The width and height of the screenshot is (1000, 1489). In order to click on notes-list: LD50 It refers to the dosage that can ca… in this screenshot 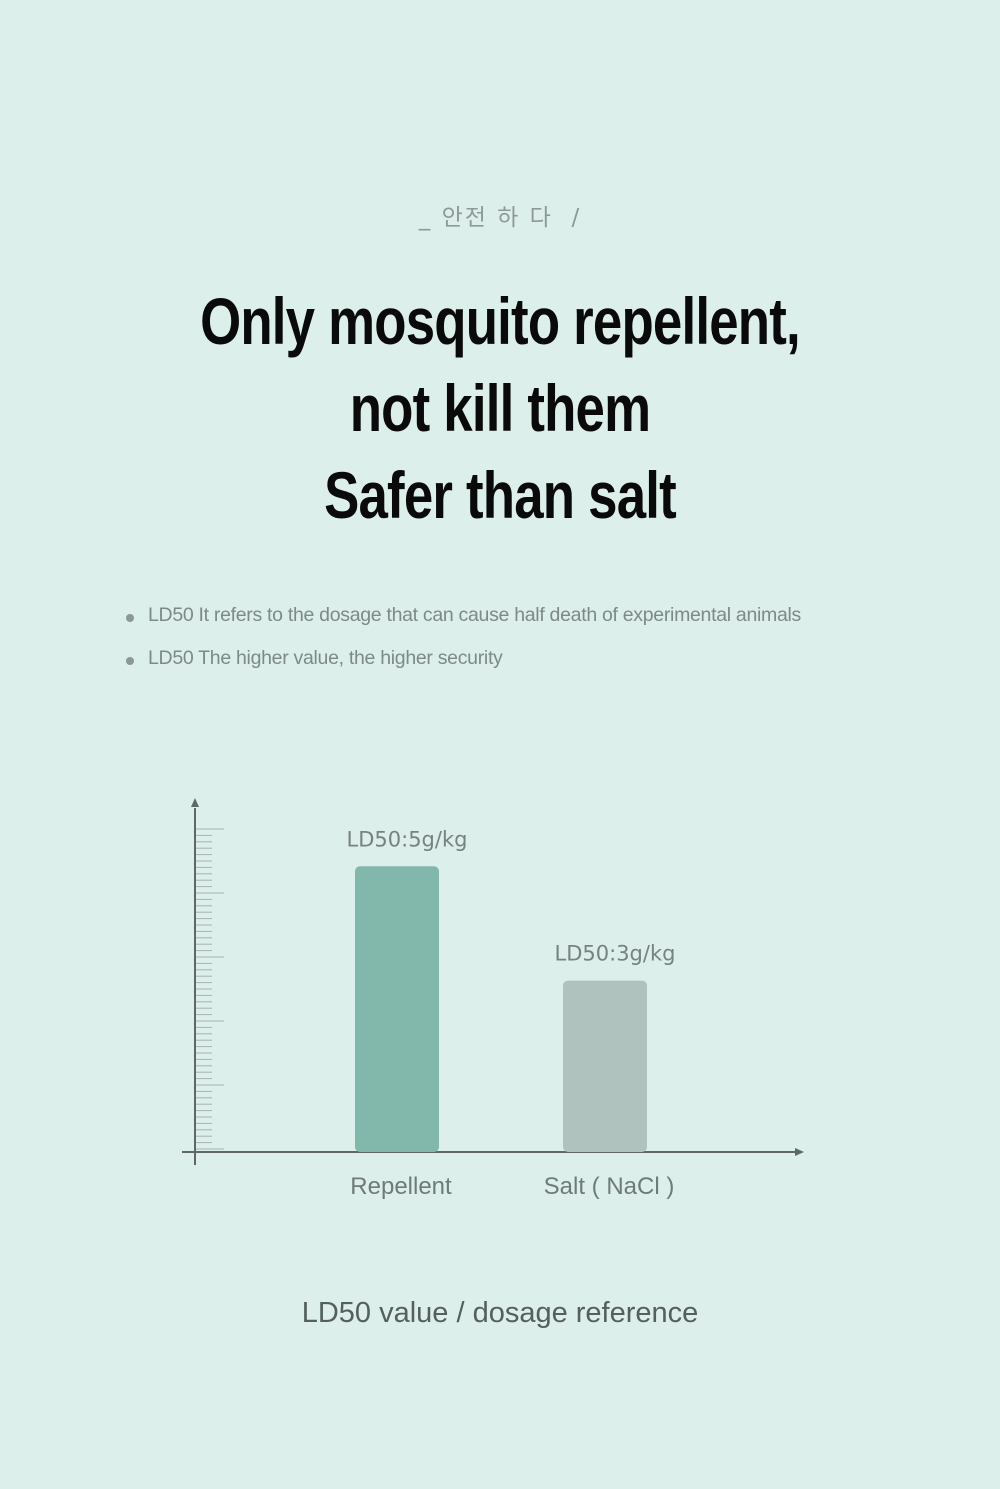, I will do `click(462, 647)`.